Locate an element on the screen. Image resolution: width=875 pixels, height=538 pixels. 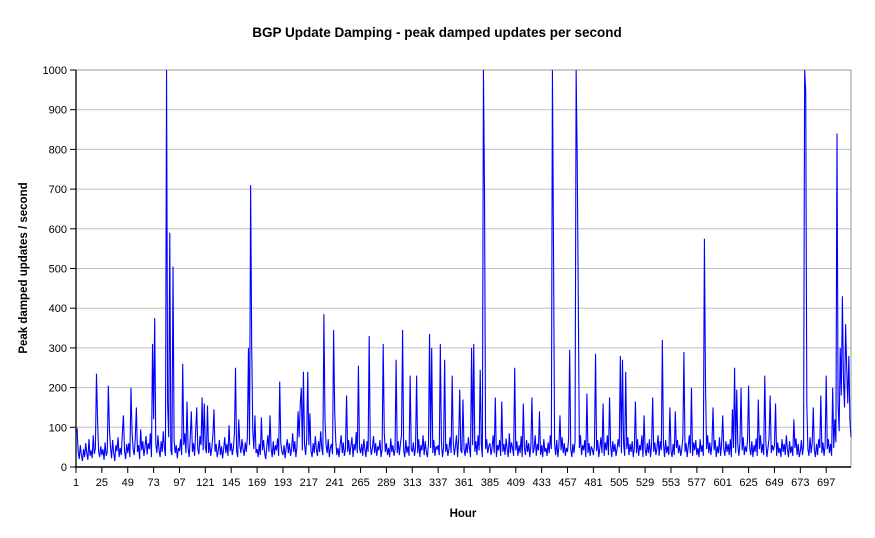
y-tick-label-500: 500 is located at coordinates (58, 270).